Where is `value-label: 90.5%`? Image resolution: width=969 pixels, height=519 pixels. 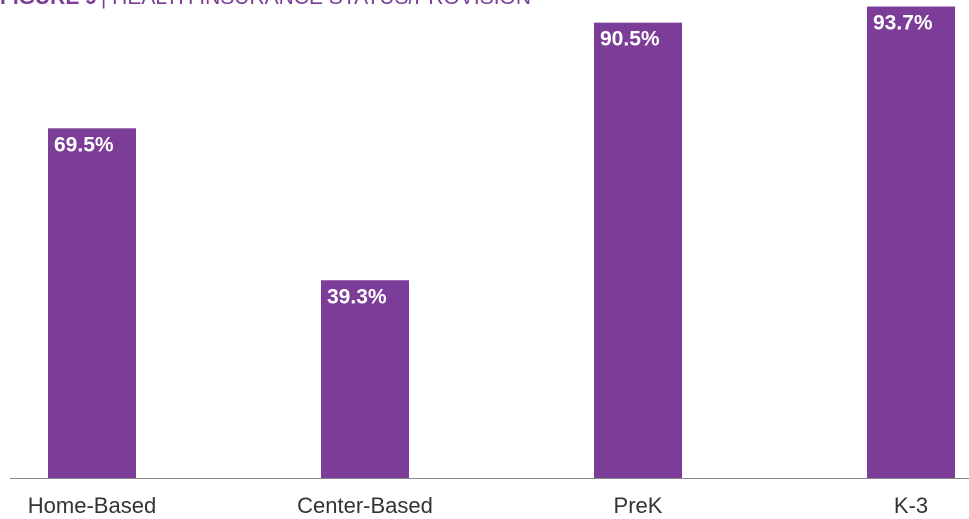 value-label: 90.5% is located at coordinates (630, 39).